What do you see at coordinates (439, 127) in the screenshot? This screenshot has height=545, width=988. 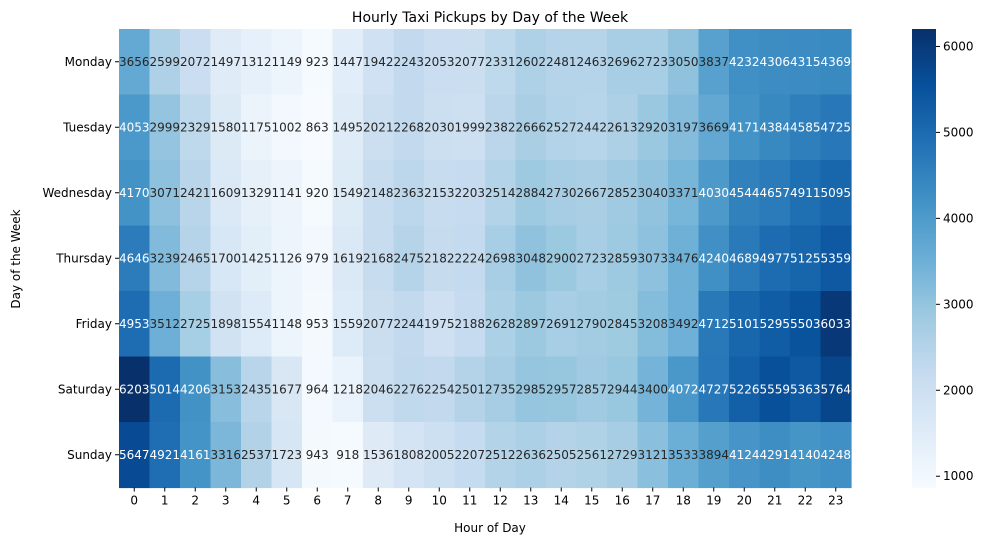 I see `cell-value-label: 2030` at bounding box center [439, 127].